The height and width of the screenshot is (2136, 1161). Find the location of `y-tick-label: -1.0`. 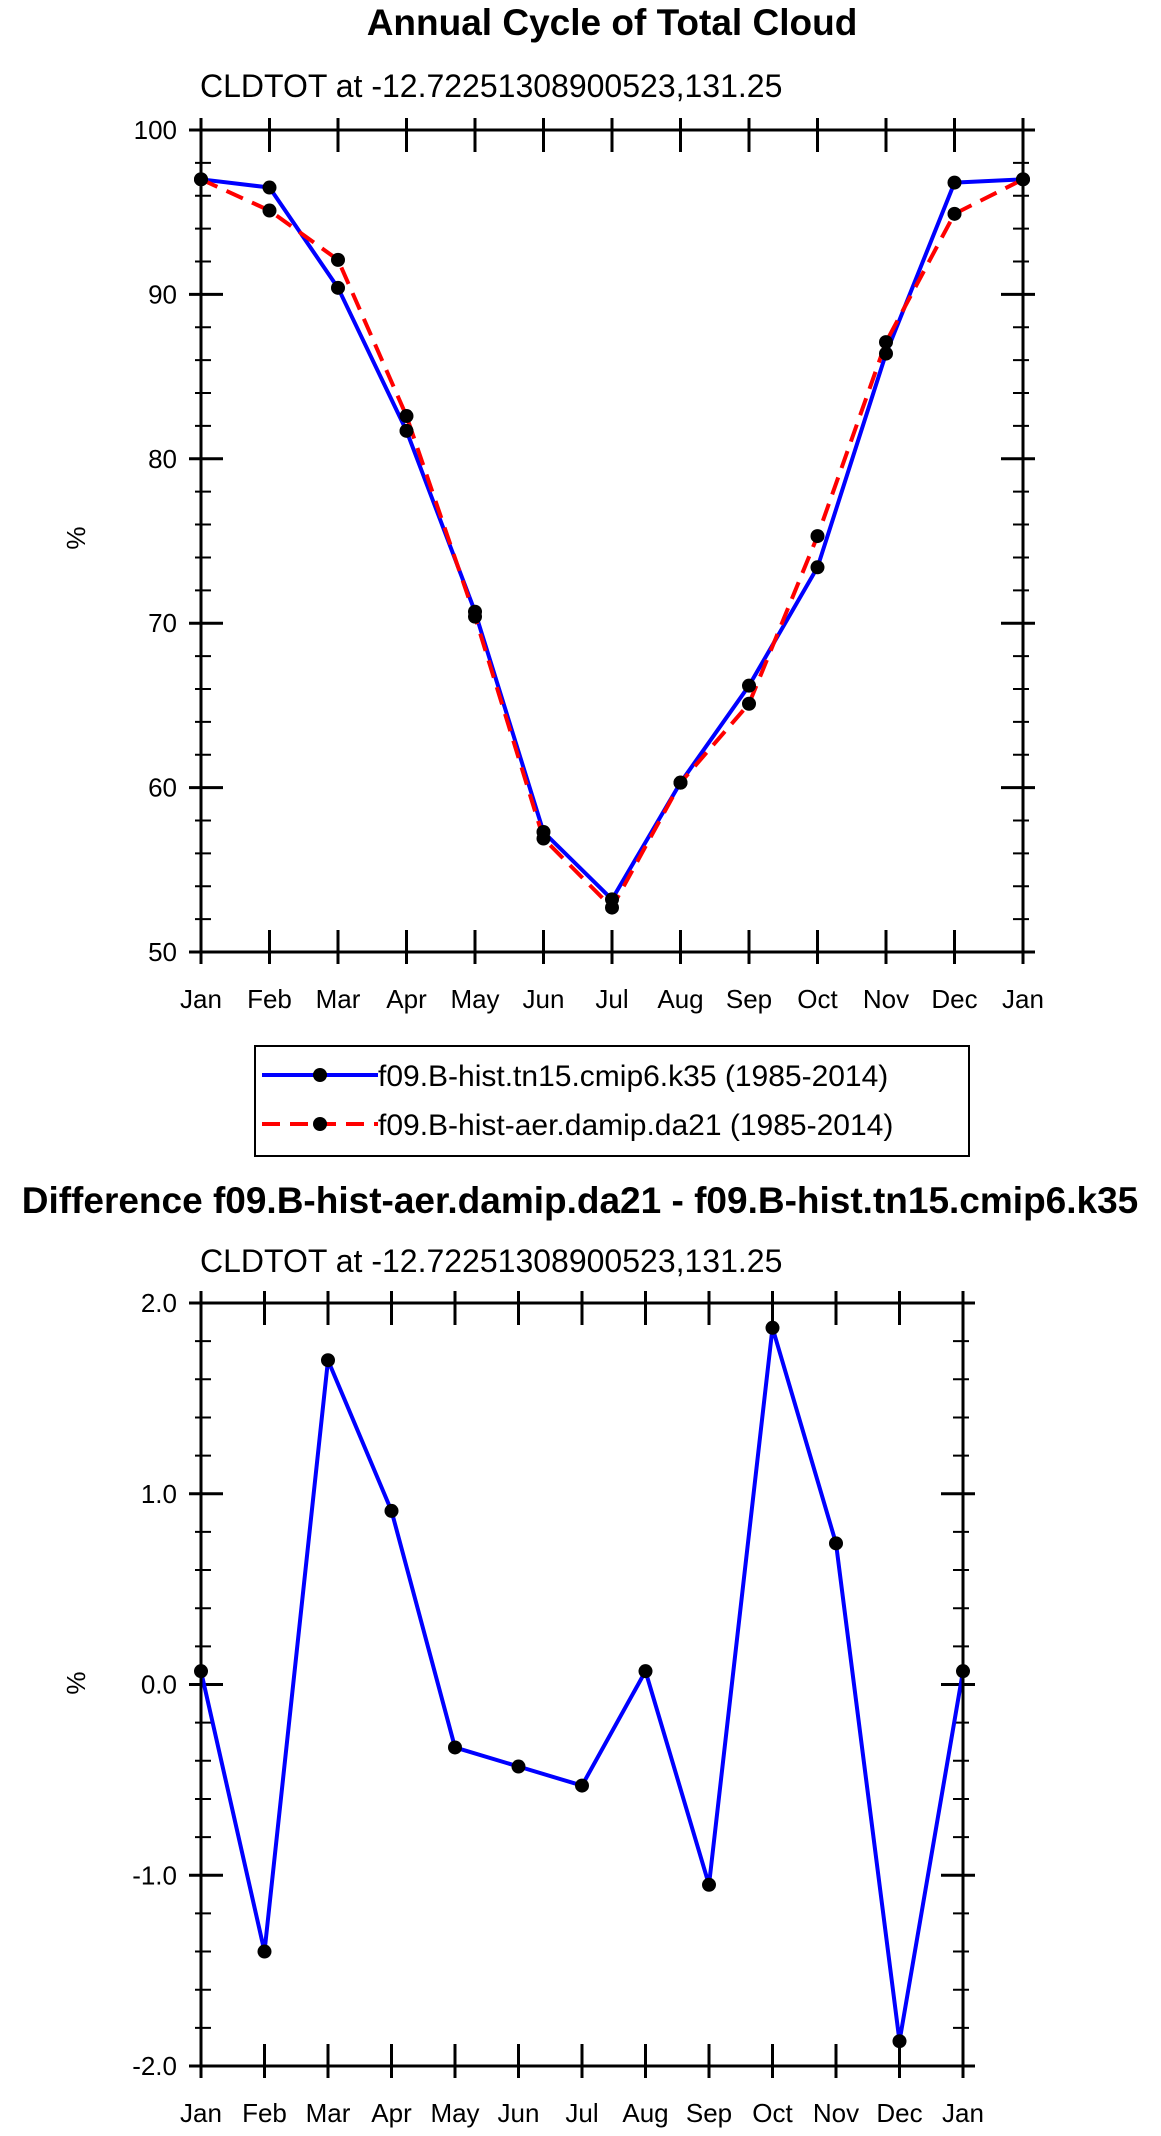

y-tick-label: -1.0 is located at coordinates (154, 1875).